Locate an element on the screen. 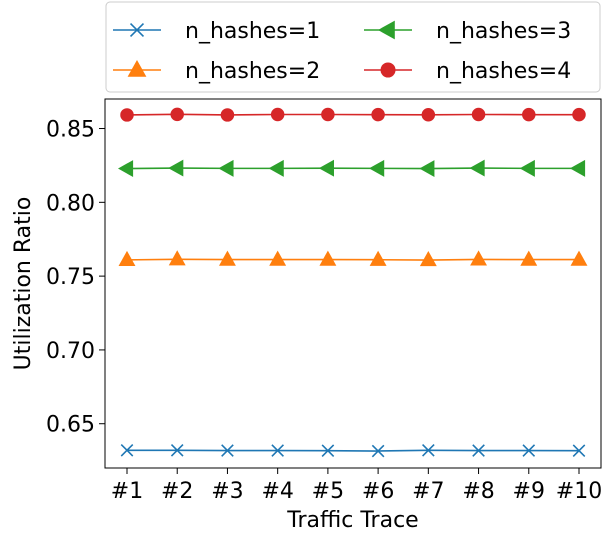  series-n_hashes=1 is located at coordinates (353, 451).